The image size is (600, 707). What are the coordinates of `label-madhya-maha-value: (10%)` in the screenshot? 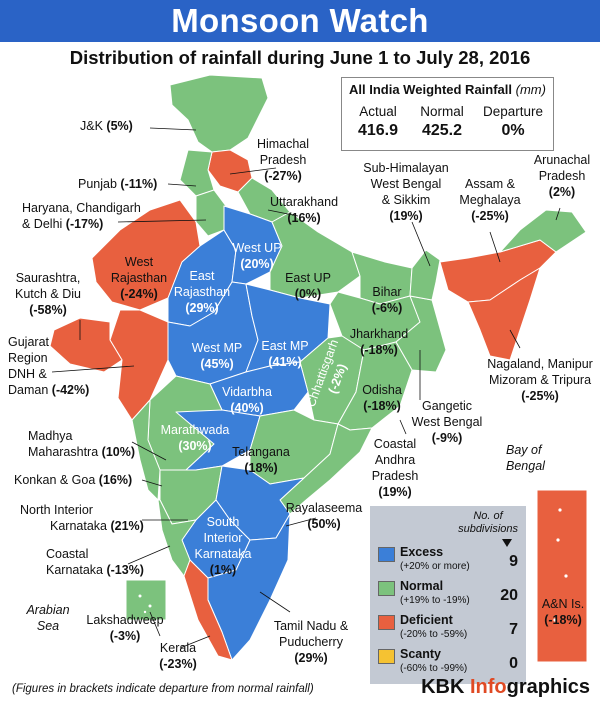 It's located at (118, 452).